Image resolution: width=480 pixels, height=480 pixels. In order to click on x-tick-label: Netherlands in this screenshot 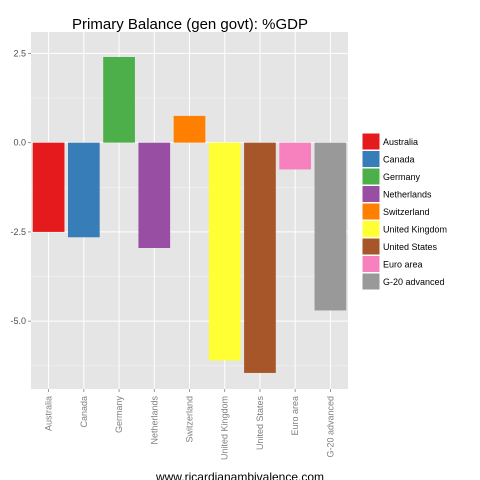, I will do `click(154, 420)`.